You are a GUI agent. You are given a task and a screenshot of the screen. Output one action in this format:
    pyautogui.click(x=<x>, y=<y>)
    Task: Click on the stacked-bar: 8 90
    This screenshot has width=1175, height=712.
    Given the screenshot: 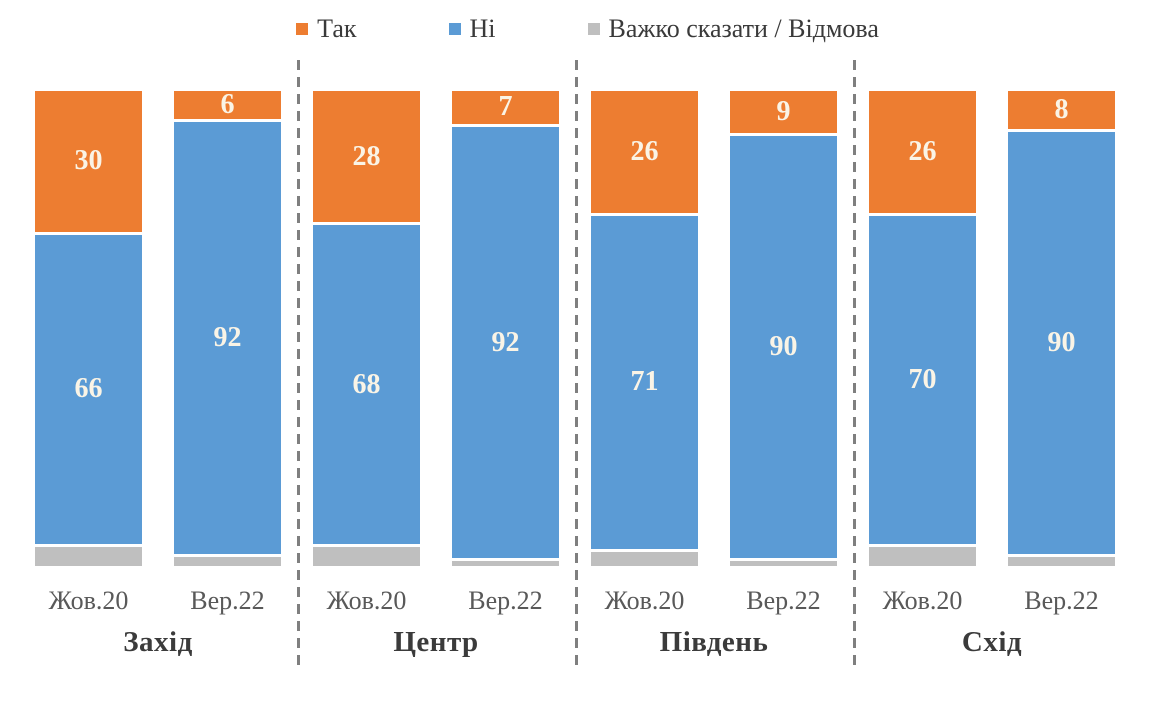 What is the action you would take?
    pyautogui.click(x=1061, y=328)
    